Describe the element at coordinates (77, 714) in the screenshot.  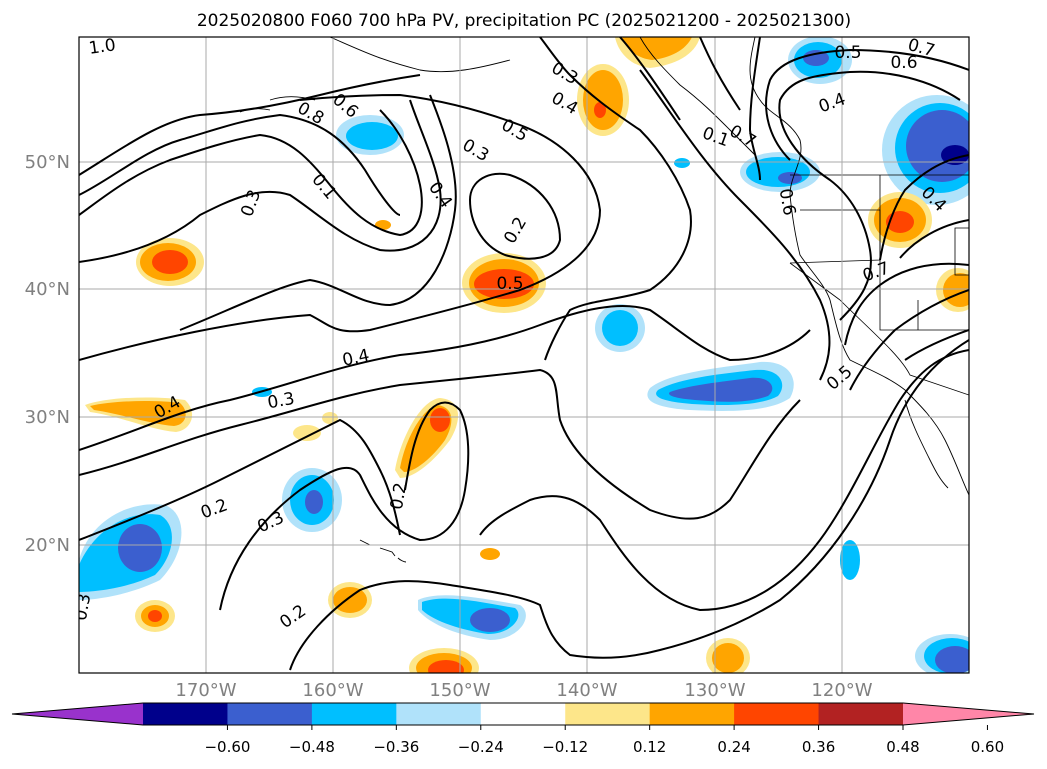
I see `colorbar-extend-low` at that location.